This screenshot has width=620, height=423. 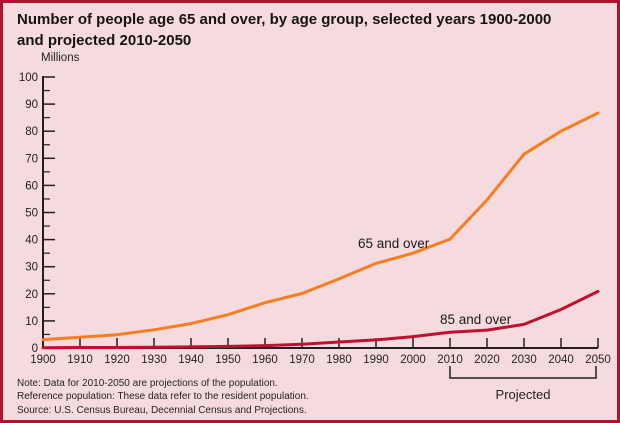 What do you see at coordinates (191, 360) in the screenshot?
I see `x-axis-tick-label: 1940` at bounding box center [191, 360].